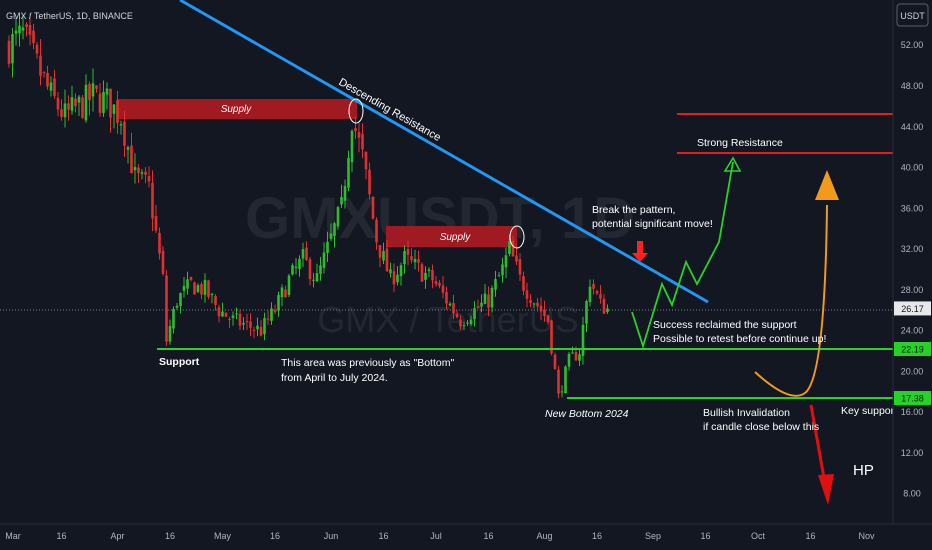  Describe the element at coordinates (912, 371) in the screenshot. I see `price-tick-label: 20.00` at that location.